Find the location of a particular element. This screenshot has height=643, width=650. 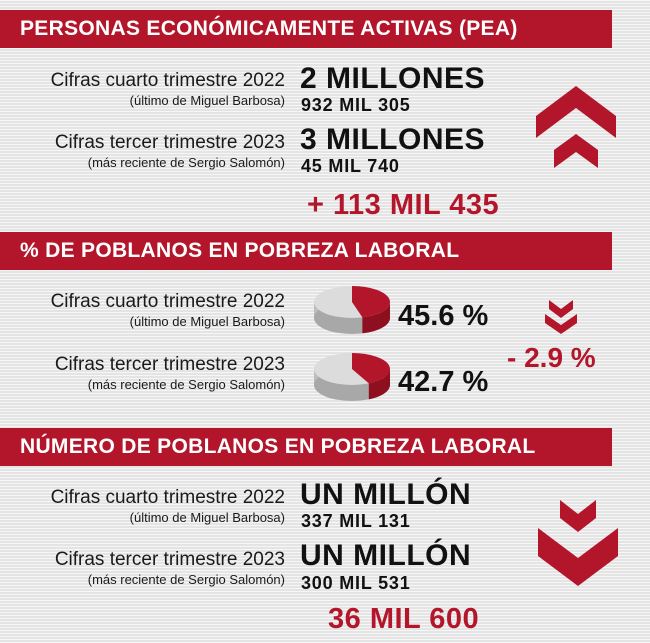

pobreza-value-2022: UN MILLÓN is located at coordinates (386, 494).